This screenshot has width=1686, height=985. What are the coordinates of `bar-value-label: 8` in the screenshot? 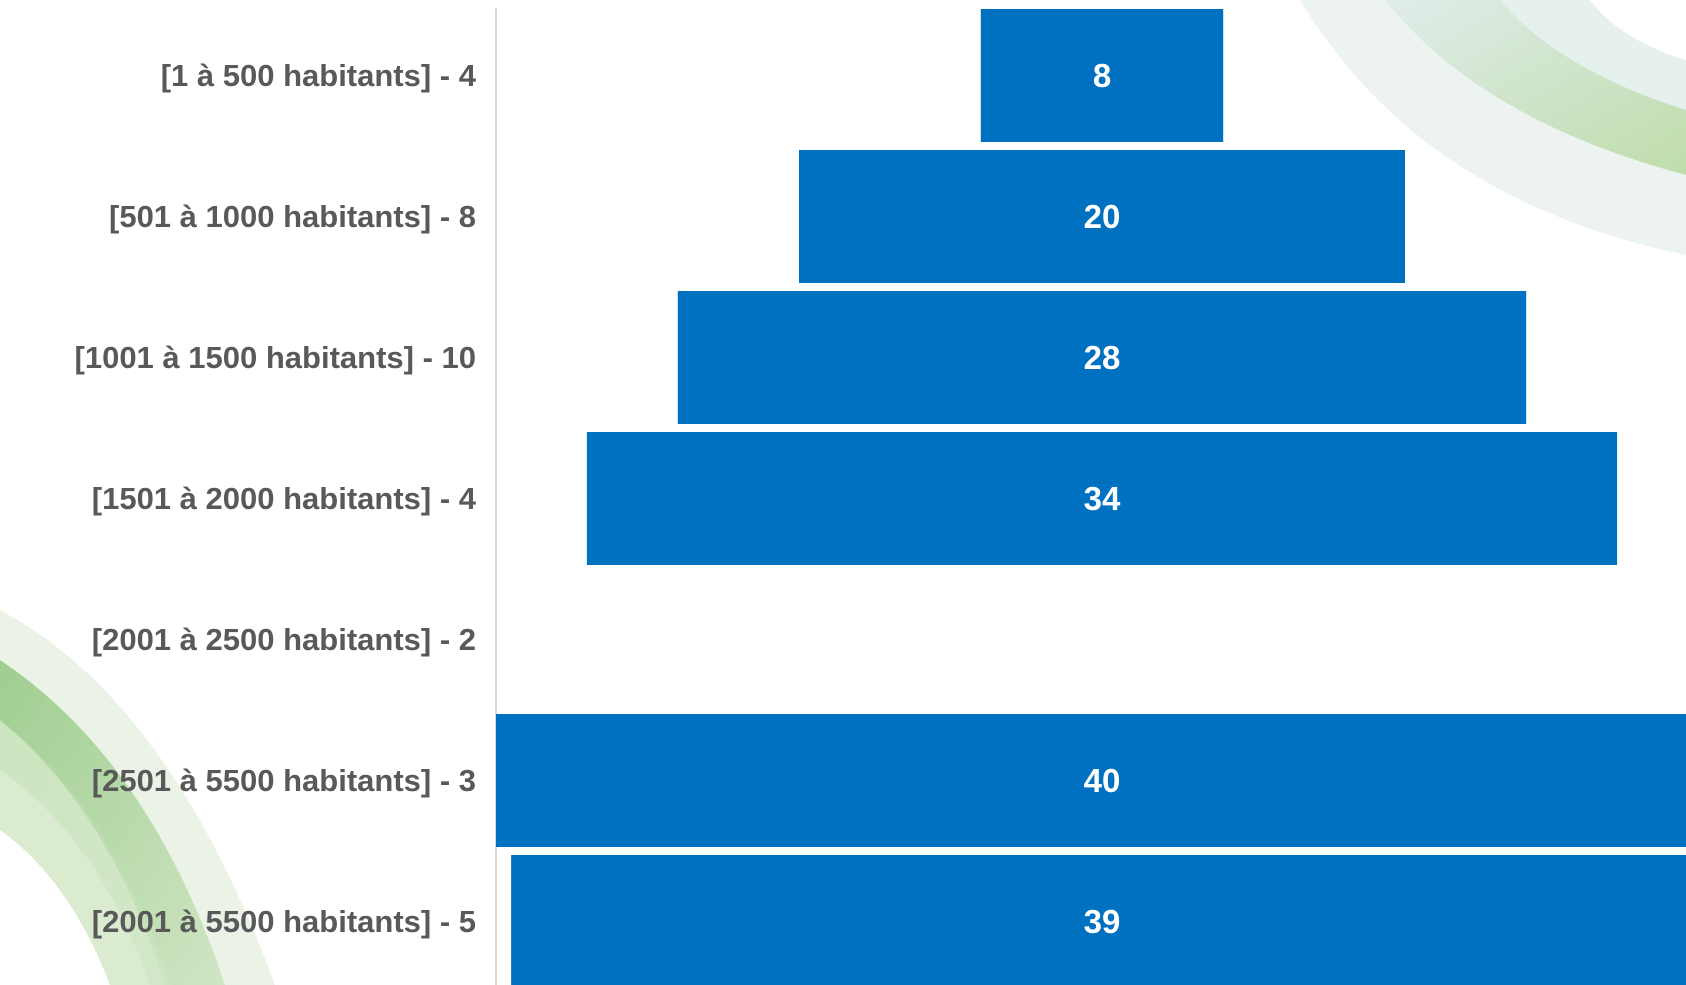 It's located at (1102, 75).